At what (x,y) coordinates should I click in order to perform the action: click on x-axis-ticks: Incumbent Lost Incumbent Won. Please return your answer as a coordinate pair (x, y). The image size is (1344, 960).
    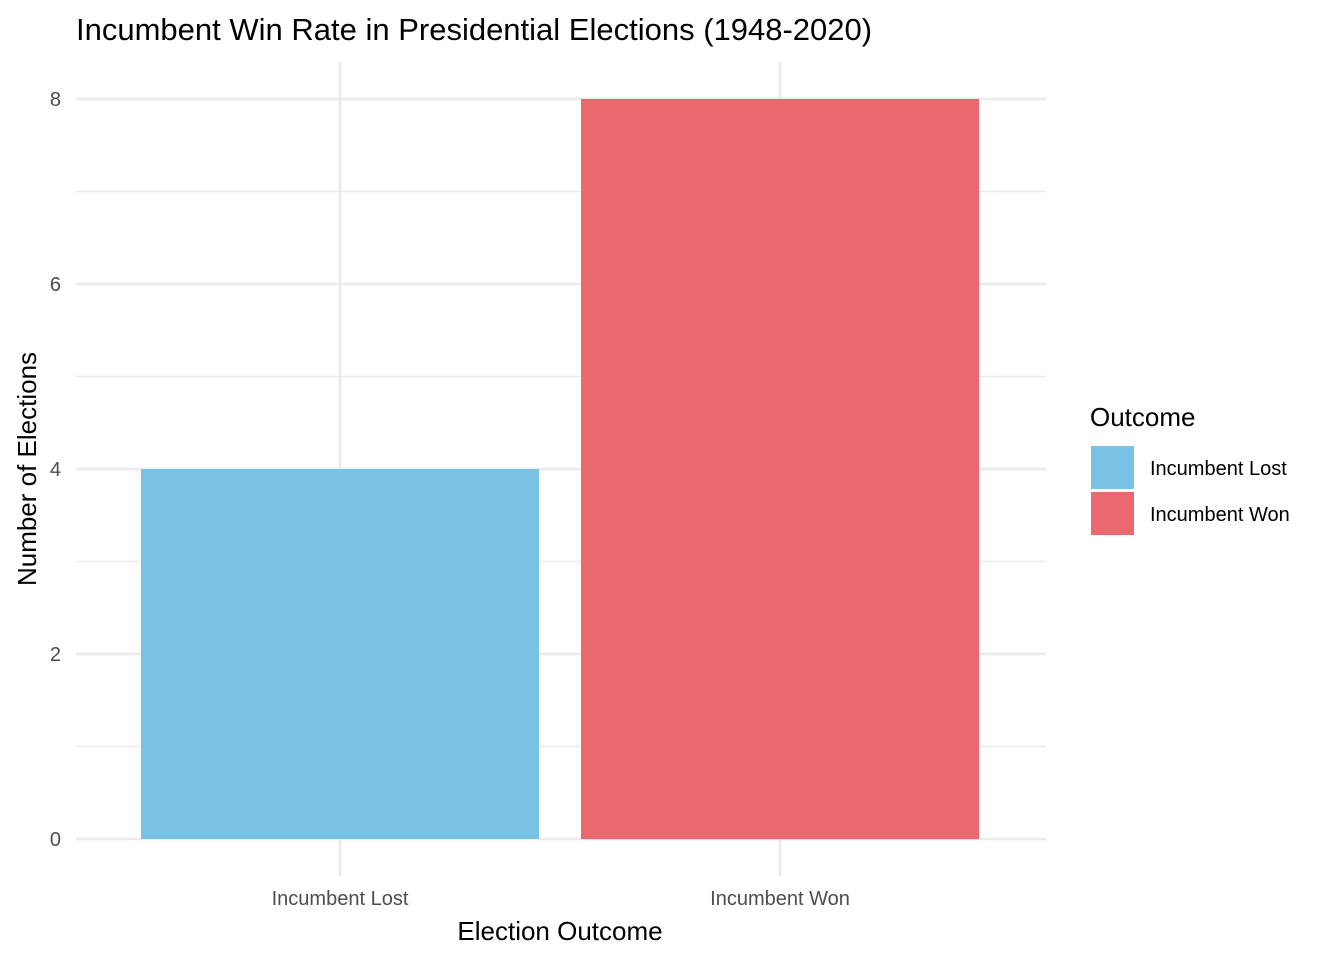
    Looking at the image, I should click on (561, 899).